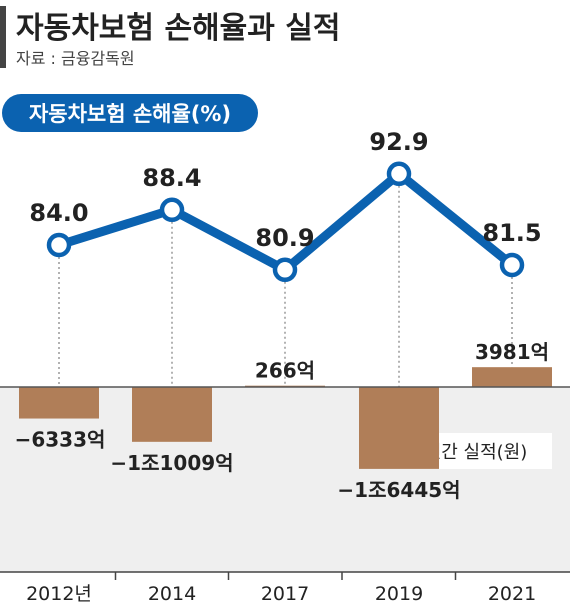 The width and height of the screenshot is (570, 607). I want to click on x-tick-label: 2014, so click(172, 594).